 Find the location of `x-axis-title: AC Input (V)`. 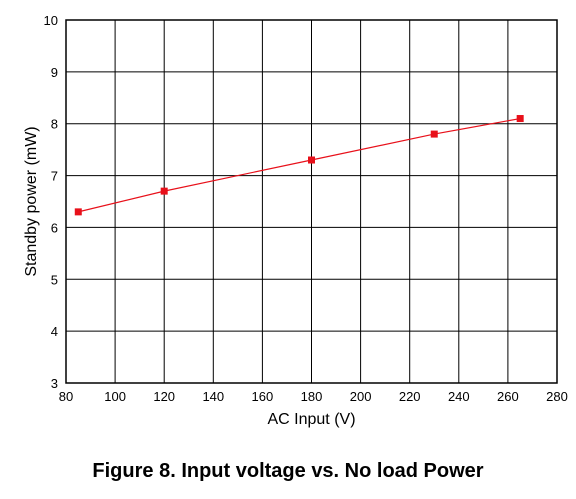

x-axis-title: AC Input (V) is located at coordinates (311, 419).